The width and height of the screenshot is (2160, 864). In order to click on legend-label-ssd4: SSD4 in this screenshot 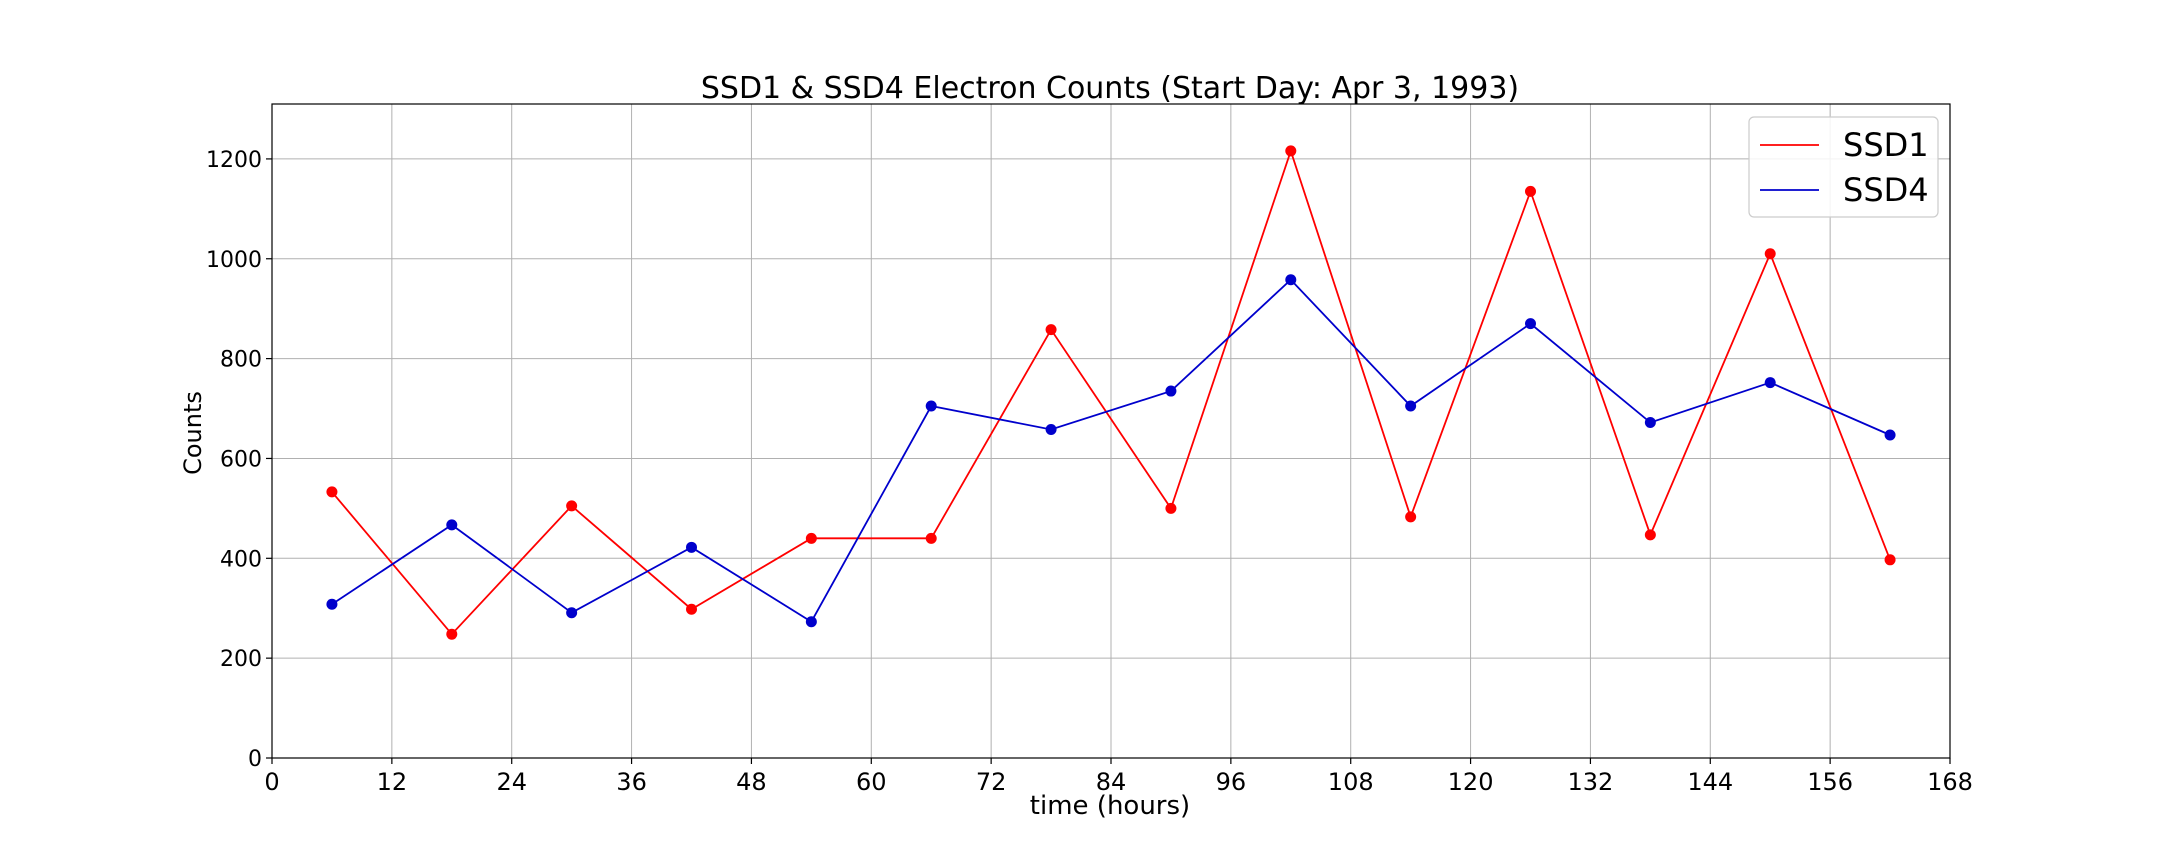, I will do `click(1886, 190)`.